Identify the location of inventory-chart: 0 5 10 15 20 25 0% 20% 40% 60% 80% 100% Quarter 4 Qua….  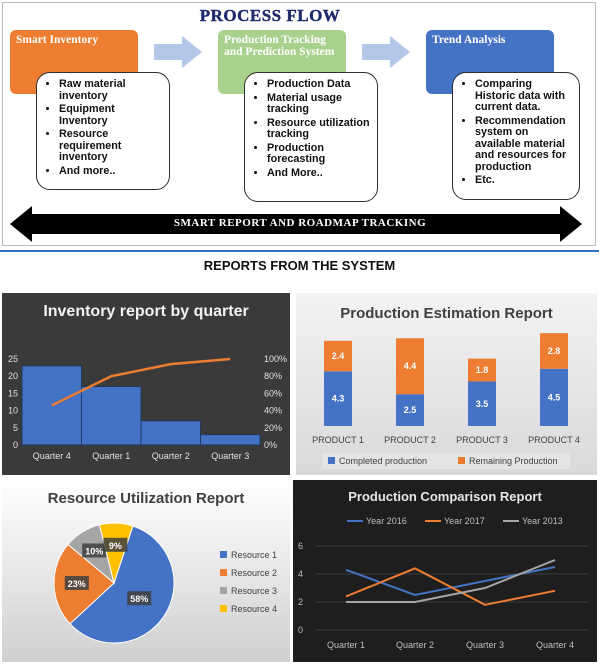
(147, 407).